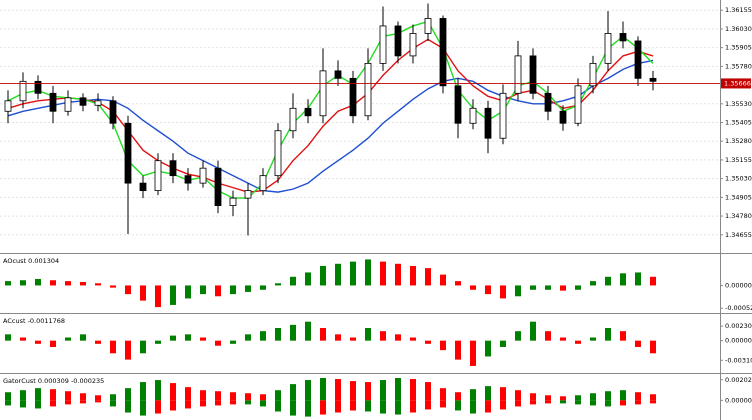  Describe the element at coordinates (738, 216) in the screenshot. I see `y-tick-label: 1.34780` at that location.